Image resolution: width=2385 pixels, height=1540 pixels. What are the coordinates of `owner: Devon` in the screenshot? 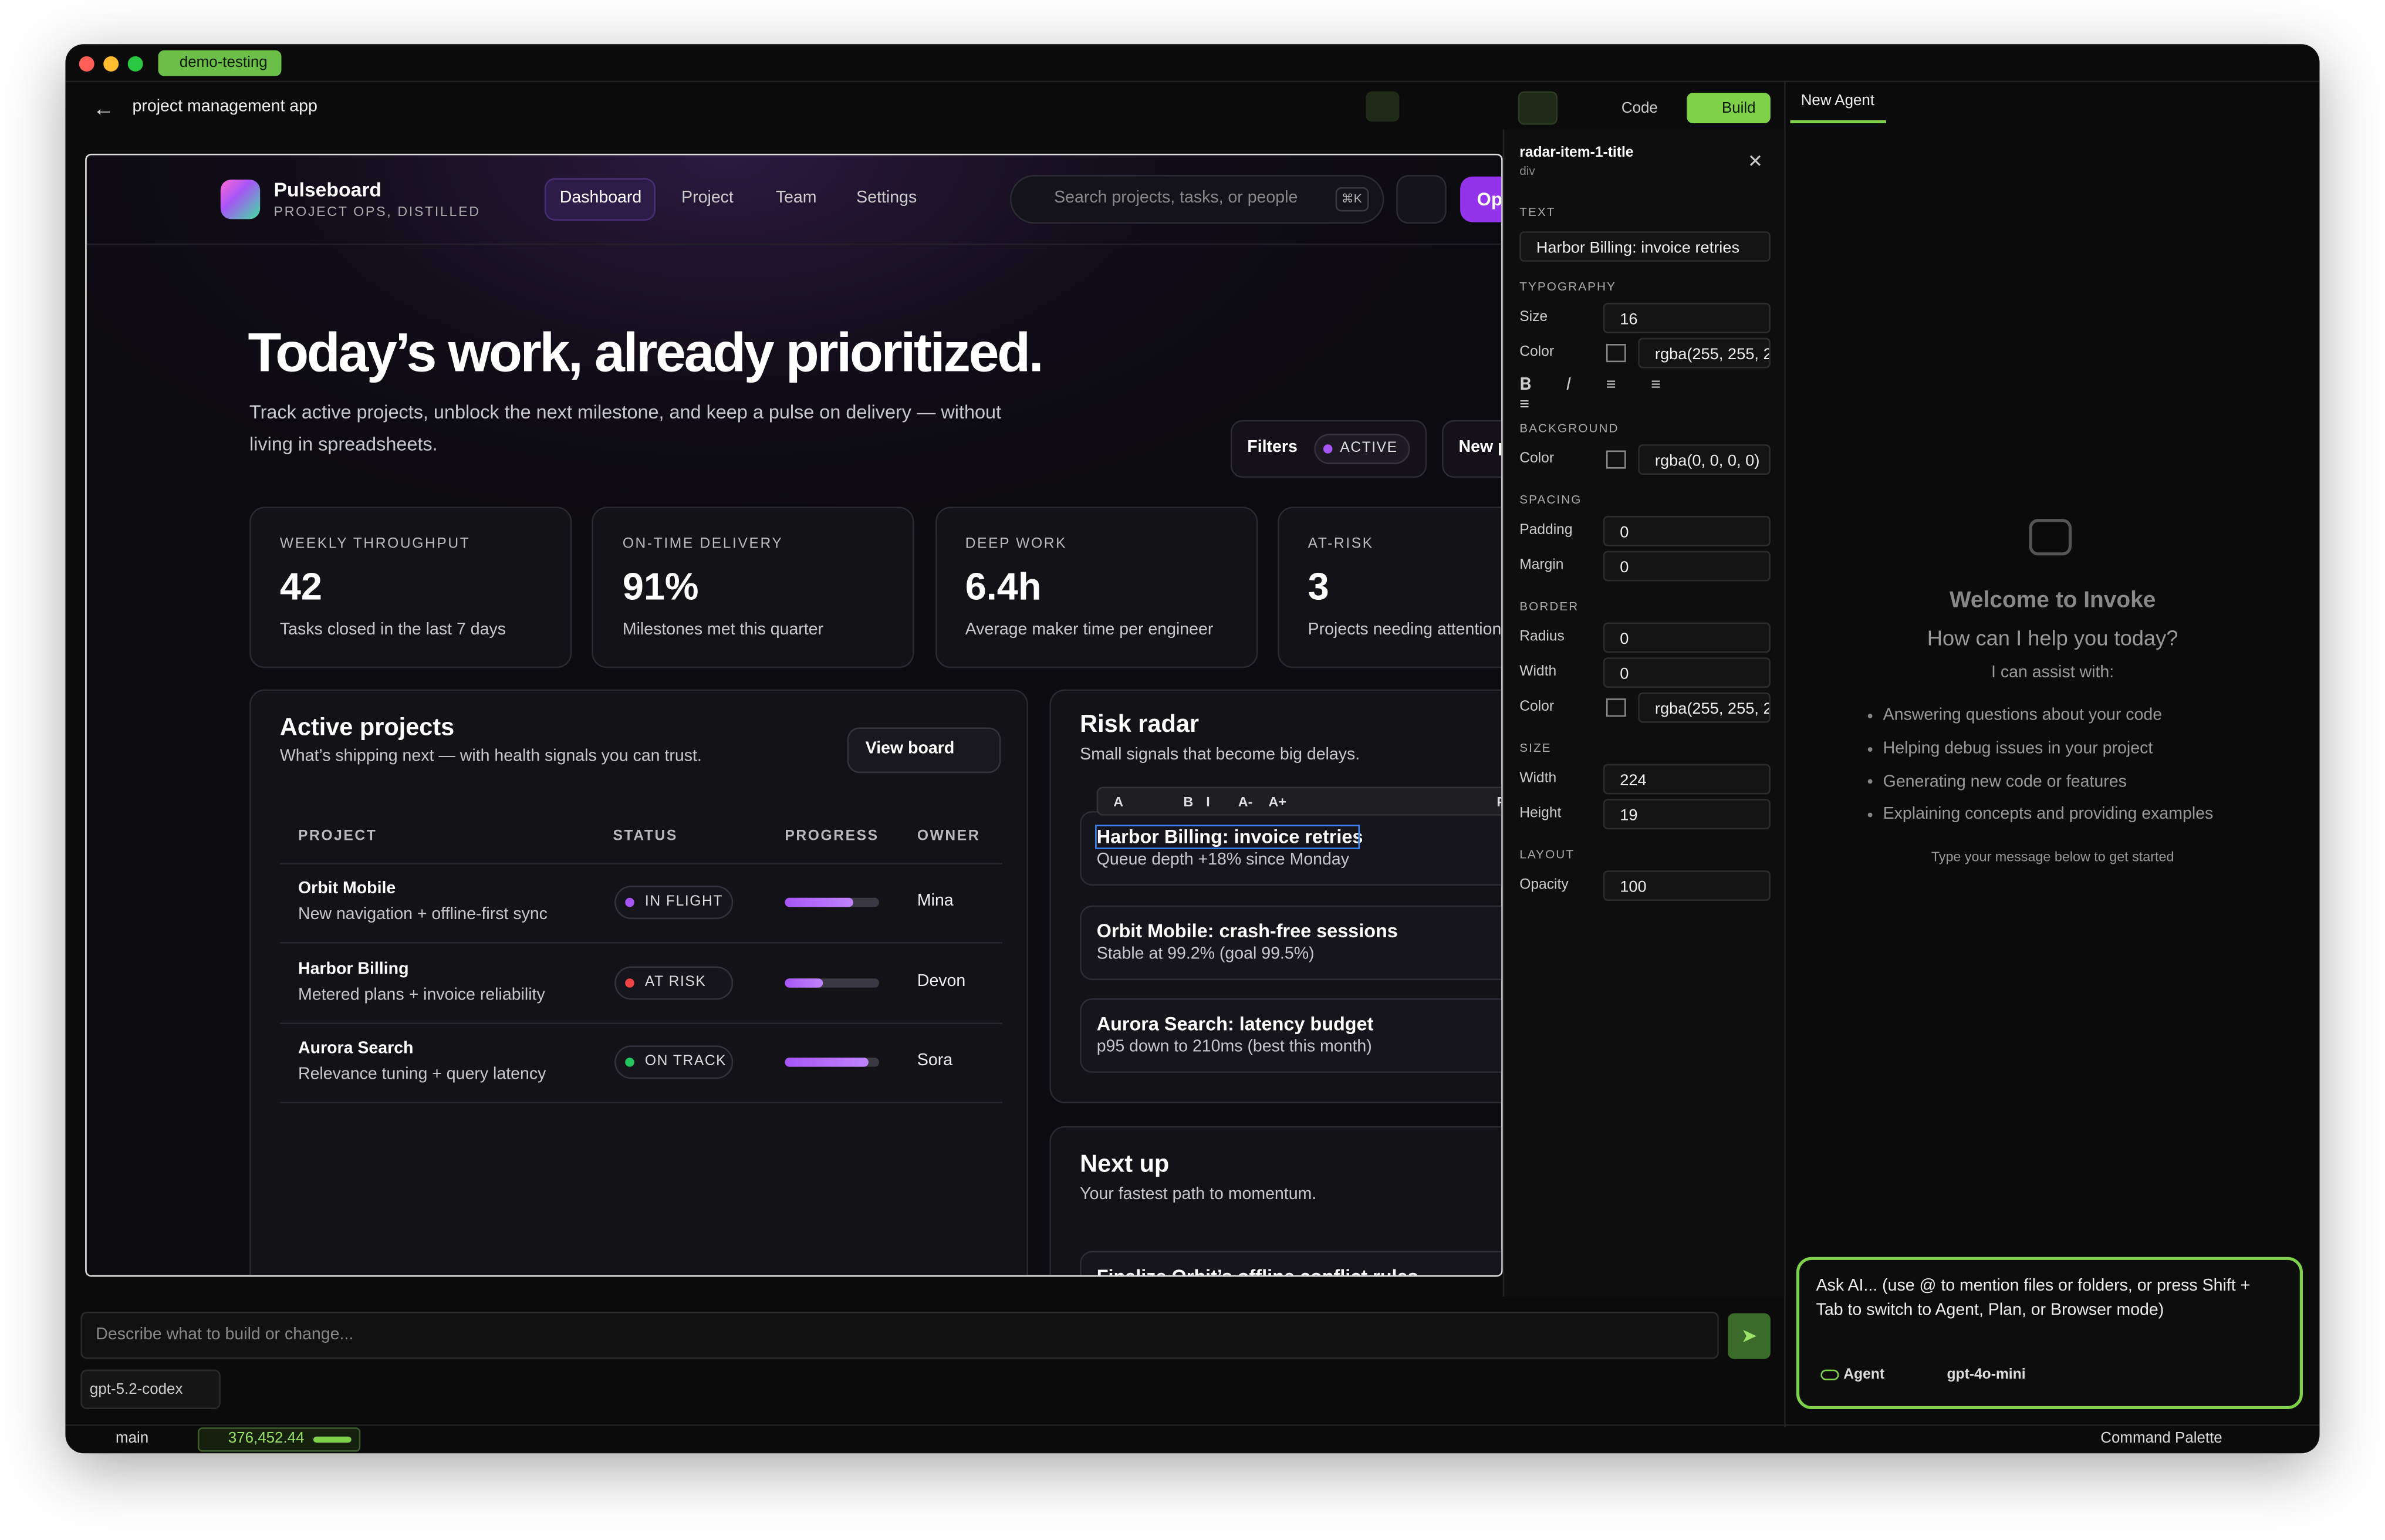 It's located at (942, 981).